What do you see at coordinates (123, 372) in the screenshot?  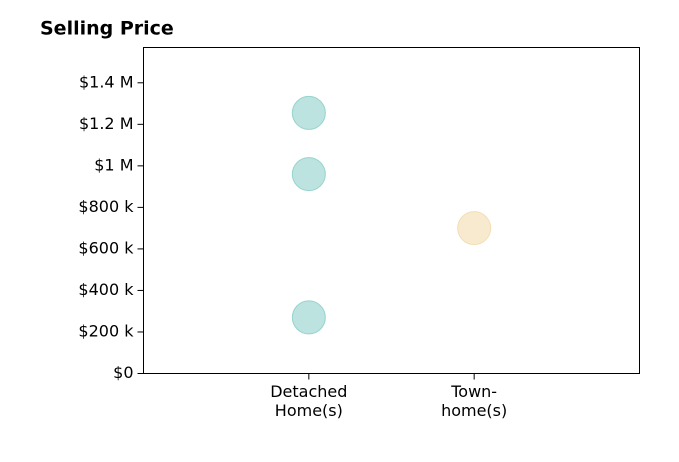 I see `y-tick-label: $0` at bounding box center [123, 372].